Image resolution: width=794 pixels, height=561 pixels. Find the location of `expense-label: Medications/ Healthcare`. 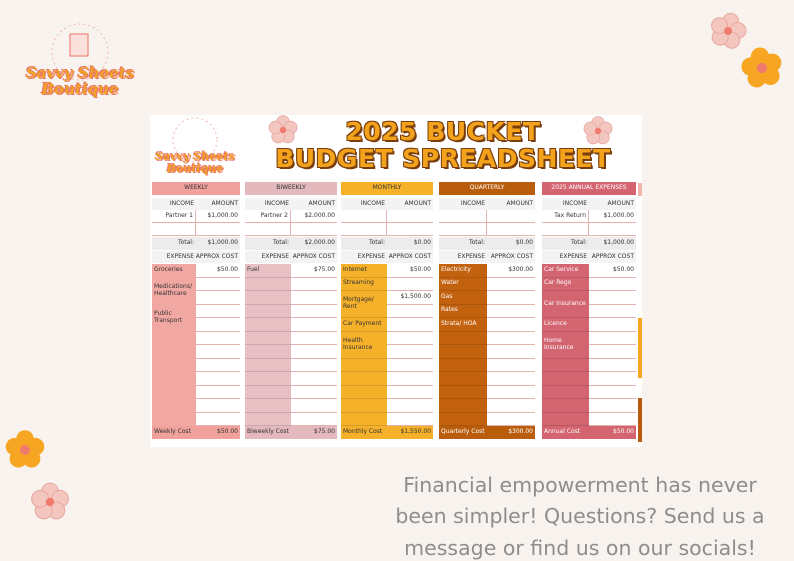

expense-label: Medications/ Healthcare is located at coordinates (174, 291).